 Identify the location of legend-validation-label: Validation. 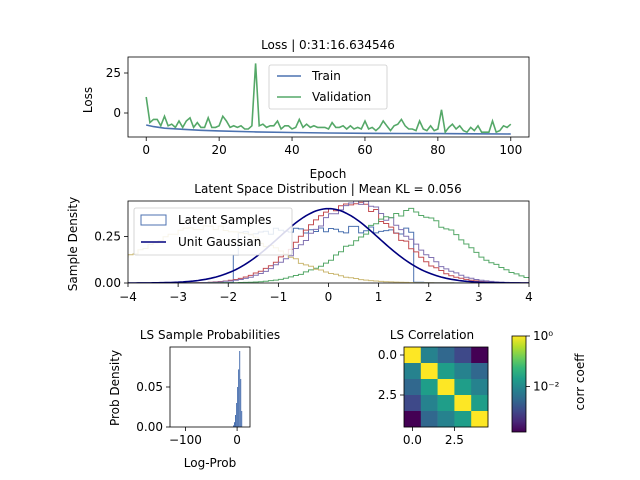
(341, 97).